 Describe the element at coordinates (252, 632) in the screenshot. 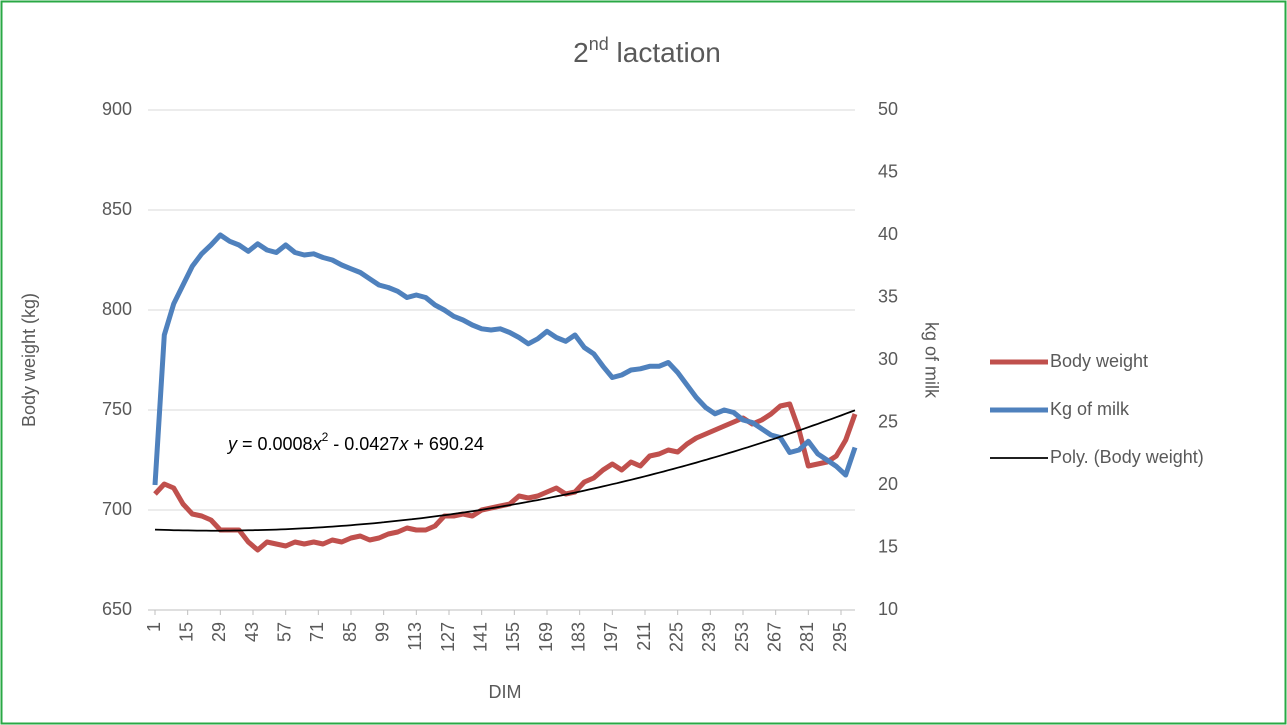

I see `x-tick-label: 43` at that location.